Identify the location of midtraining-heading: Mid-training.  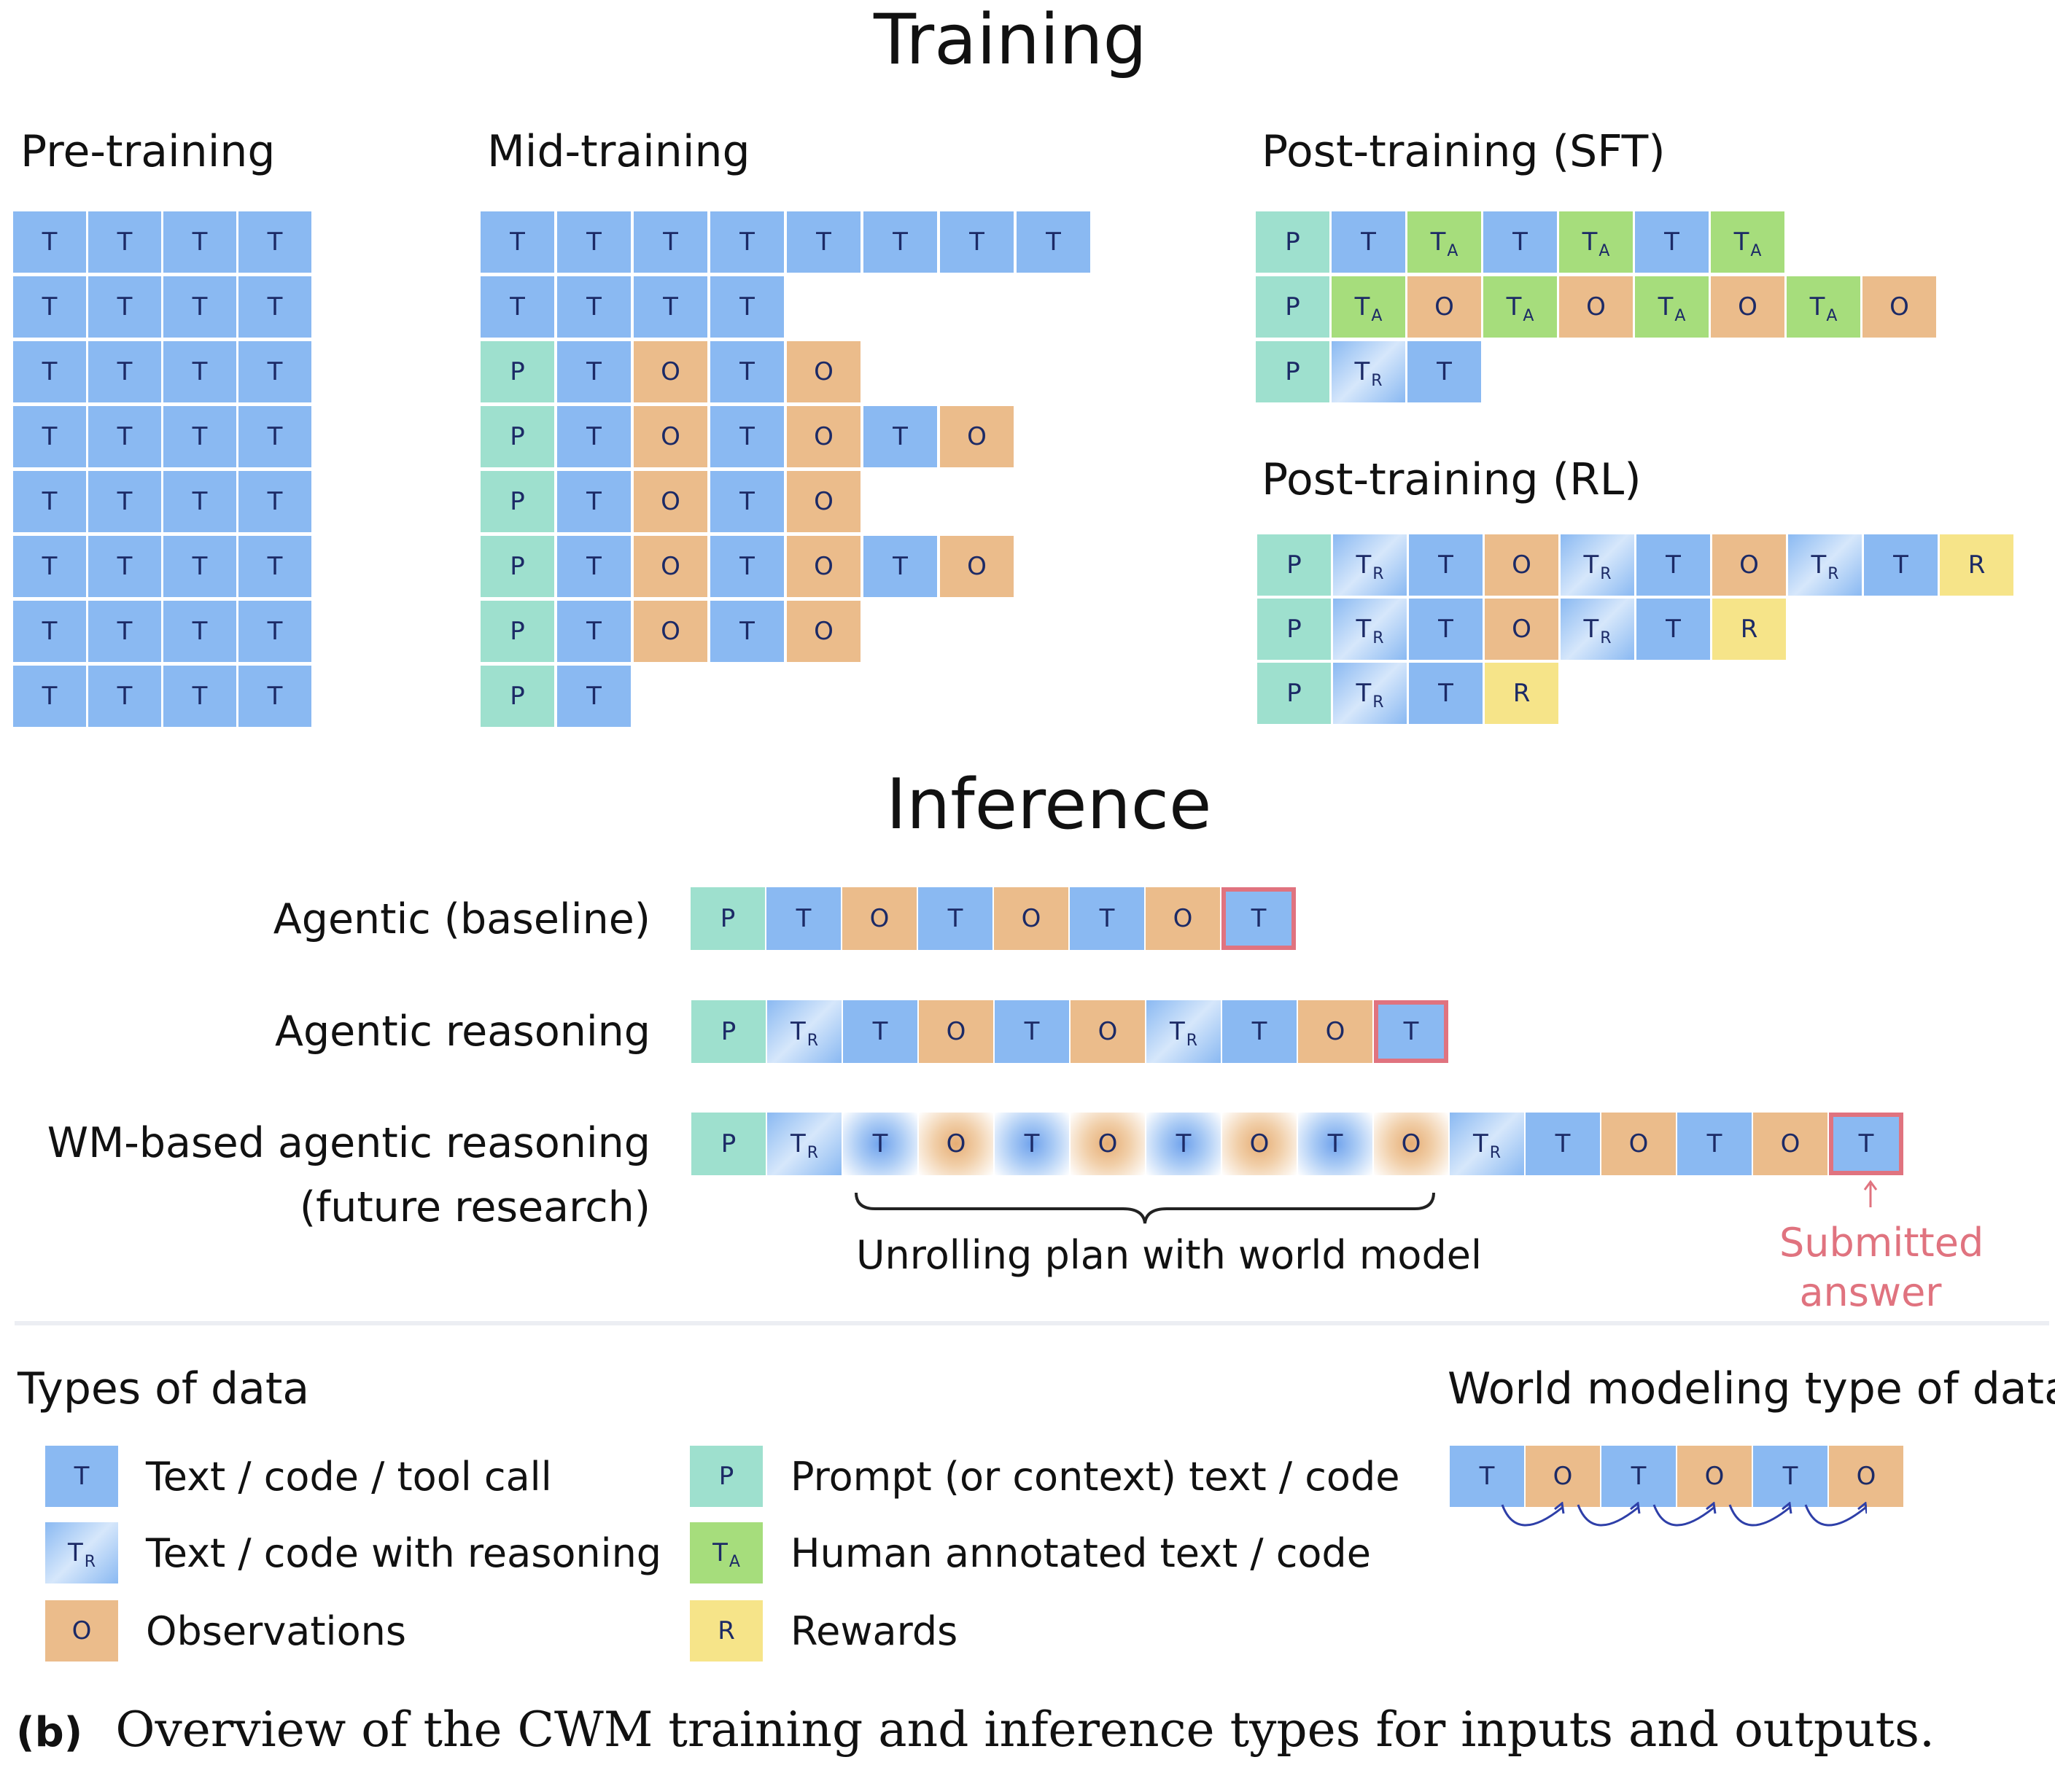
(618, 151).